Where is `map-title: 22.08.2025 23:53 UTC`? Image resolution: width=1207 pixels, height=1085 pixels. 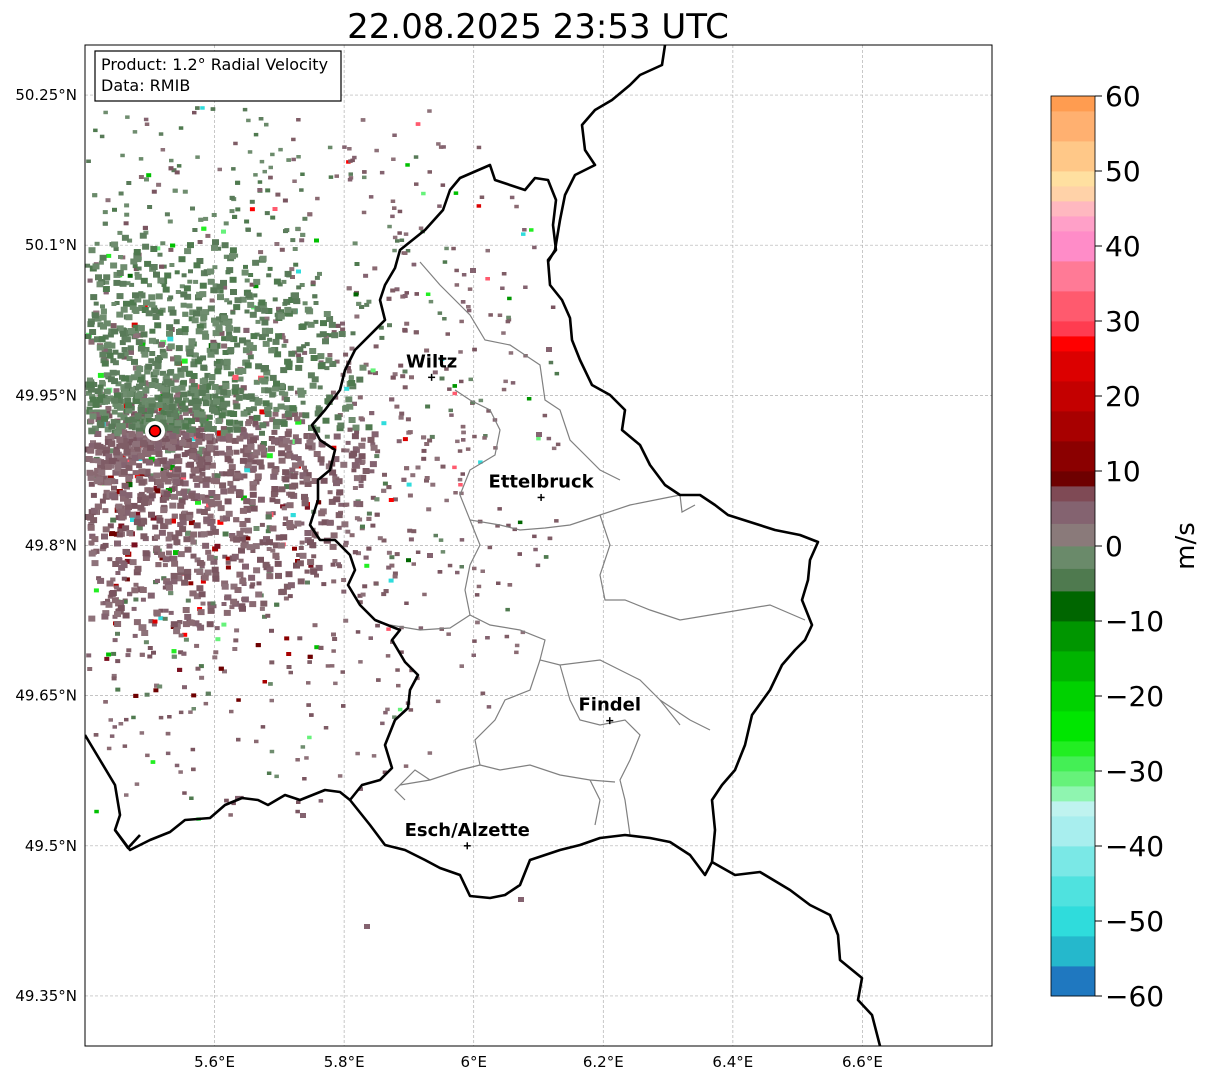 map-title: 22.08.2025 23:53 UTC is located at coordinates (538, 27).